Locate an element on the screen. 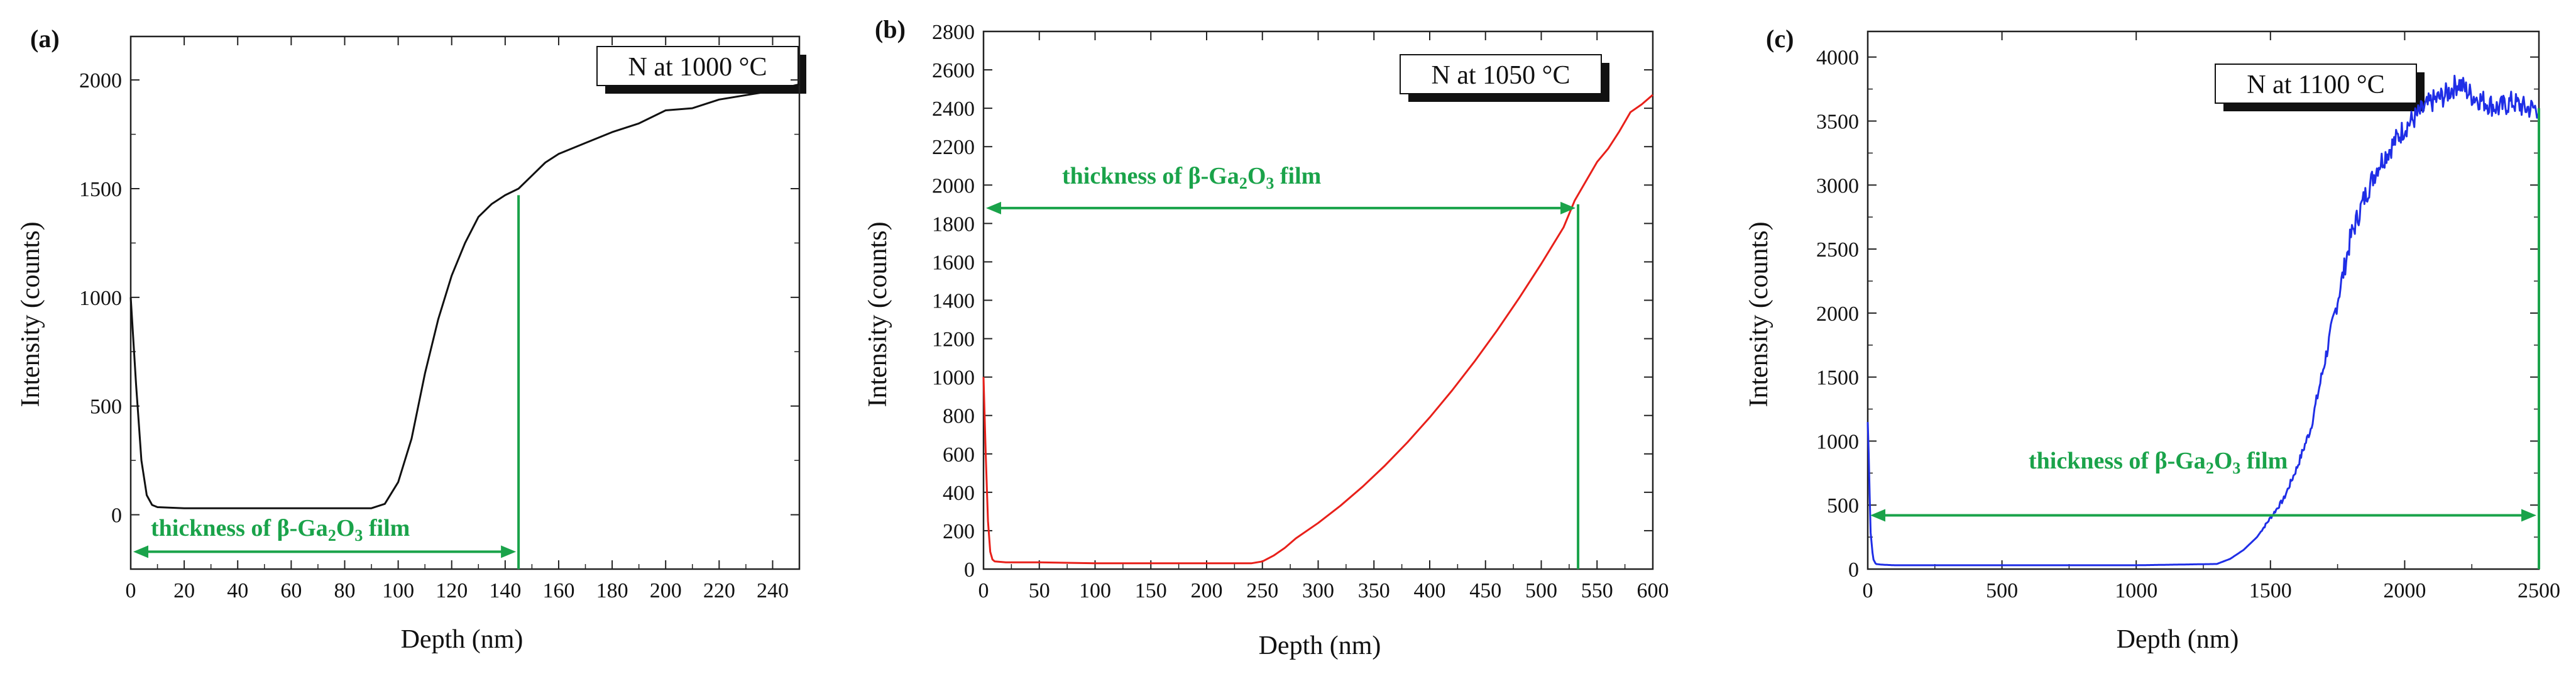 Image resolution: width=2576 pixels, height=676 pixels. y-tick-label: 1600 is located at coordinates (953, 262).